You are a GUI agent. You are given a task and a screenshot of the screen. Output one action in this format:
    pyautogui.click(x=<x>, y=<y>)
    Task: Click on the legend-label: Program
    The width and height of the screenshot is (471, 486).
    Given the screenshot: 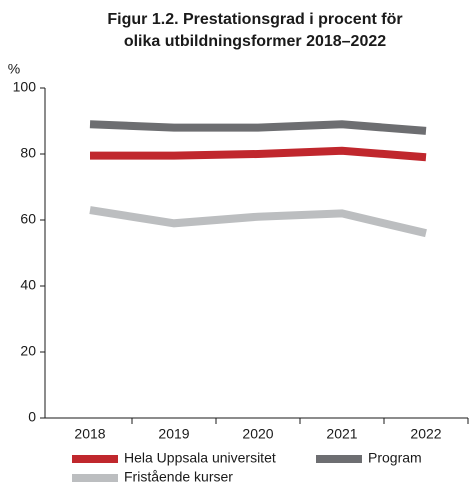 What is the action you would take?
    pyautogui.click(x=395, y=458)
    